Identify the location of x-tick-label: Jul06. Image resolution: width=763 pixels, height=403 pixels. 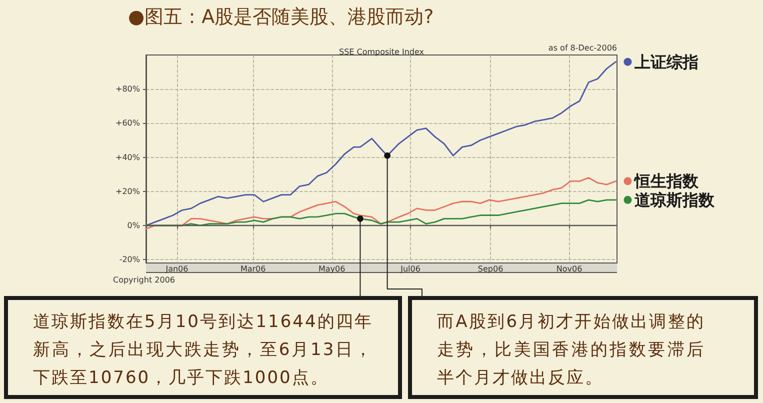
(410, 269).